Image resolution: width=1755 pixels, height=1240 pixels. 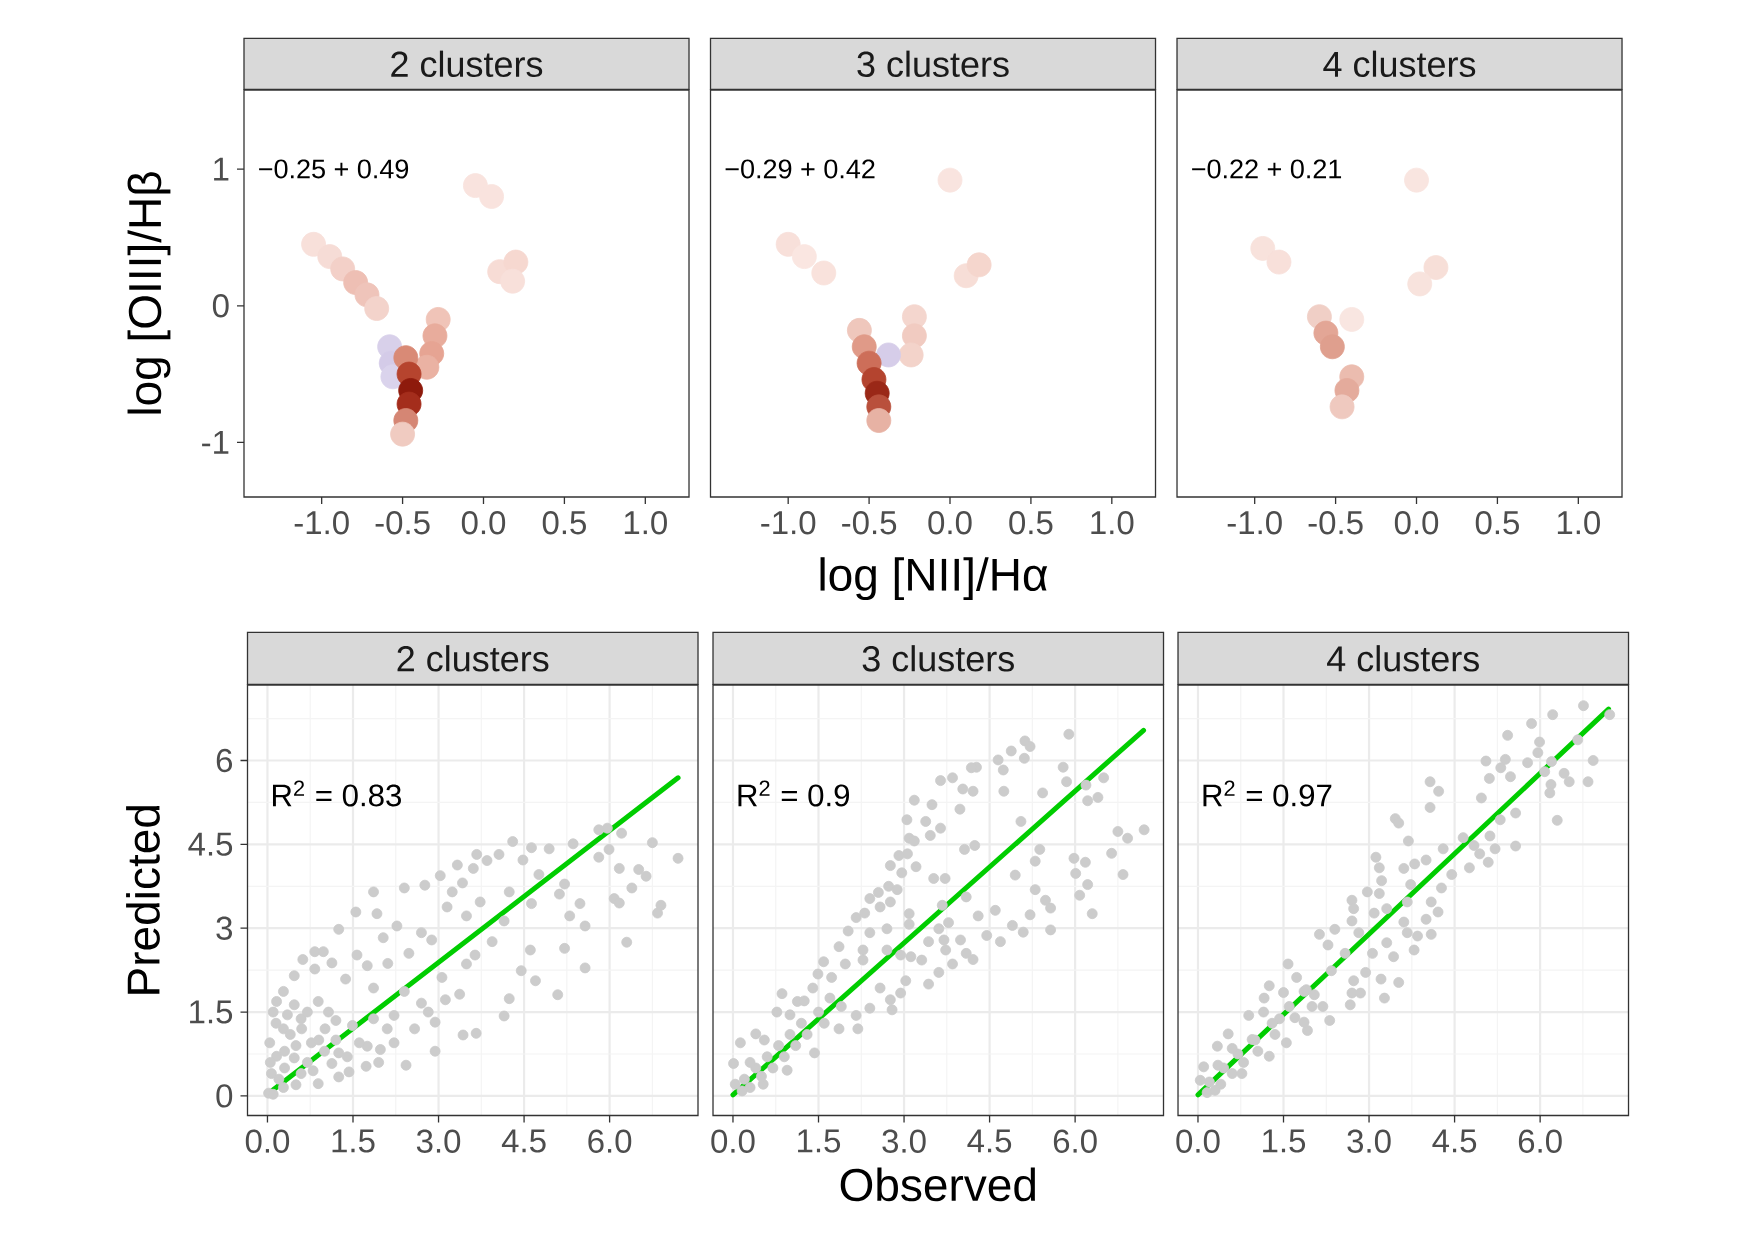 I want to click on annotation: −0.22 + 0.21, so click(x=1267, y=169).